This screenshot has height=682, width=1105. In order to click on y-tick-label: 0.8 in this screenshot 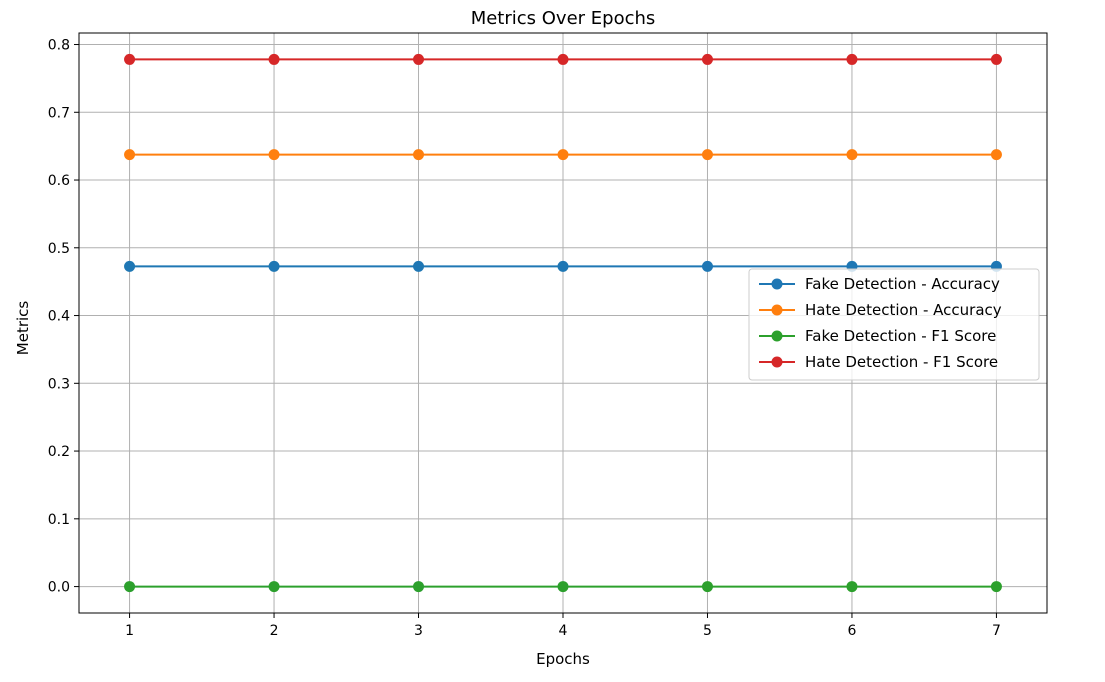, I will do `click(59, 46)`.